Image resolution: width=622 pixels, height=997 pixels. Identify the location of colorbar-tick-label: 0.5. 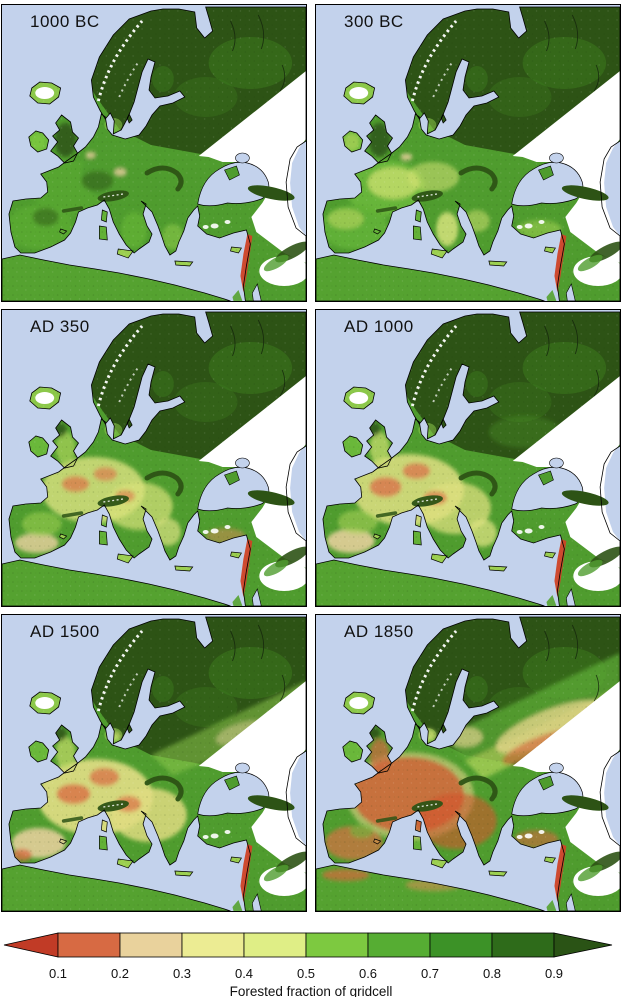
(306, 973).